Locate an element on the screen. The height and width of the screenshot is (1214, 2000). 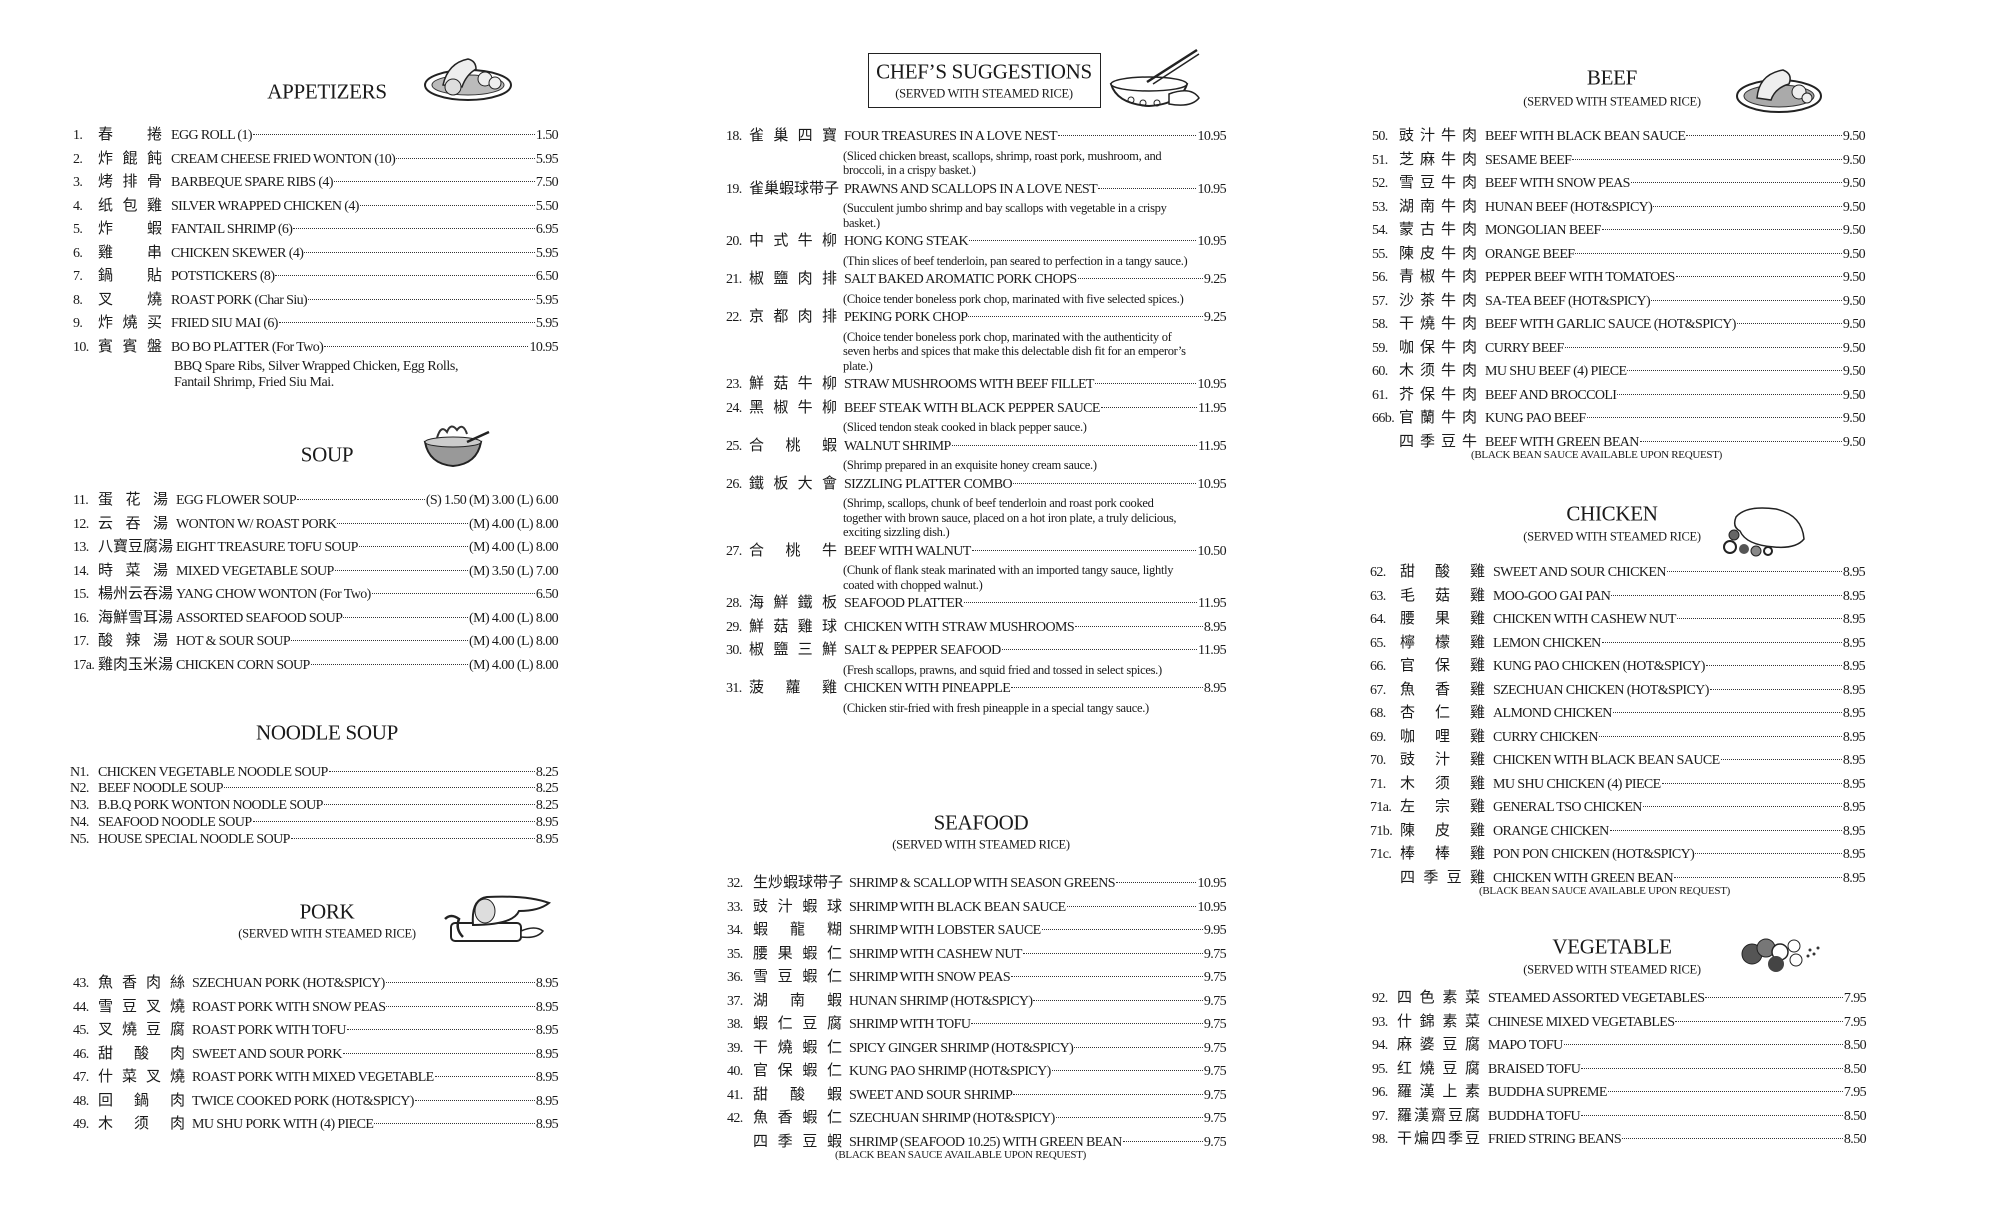
item-name: EGG ROLL (1) is located at coordinates (212, 135).